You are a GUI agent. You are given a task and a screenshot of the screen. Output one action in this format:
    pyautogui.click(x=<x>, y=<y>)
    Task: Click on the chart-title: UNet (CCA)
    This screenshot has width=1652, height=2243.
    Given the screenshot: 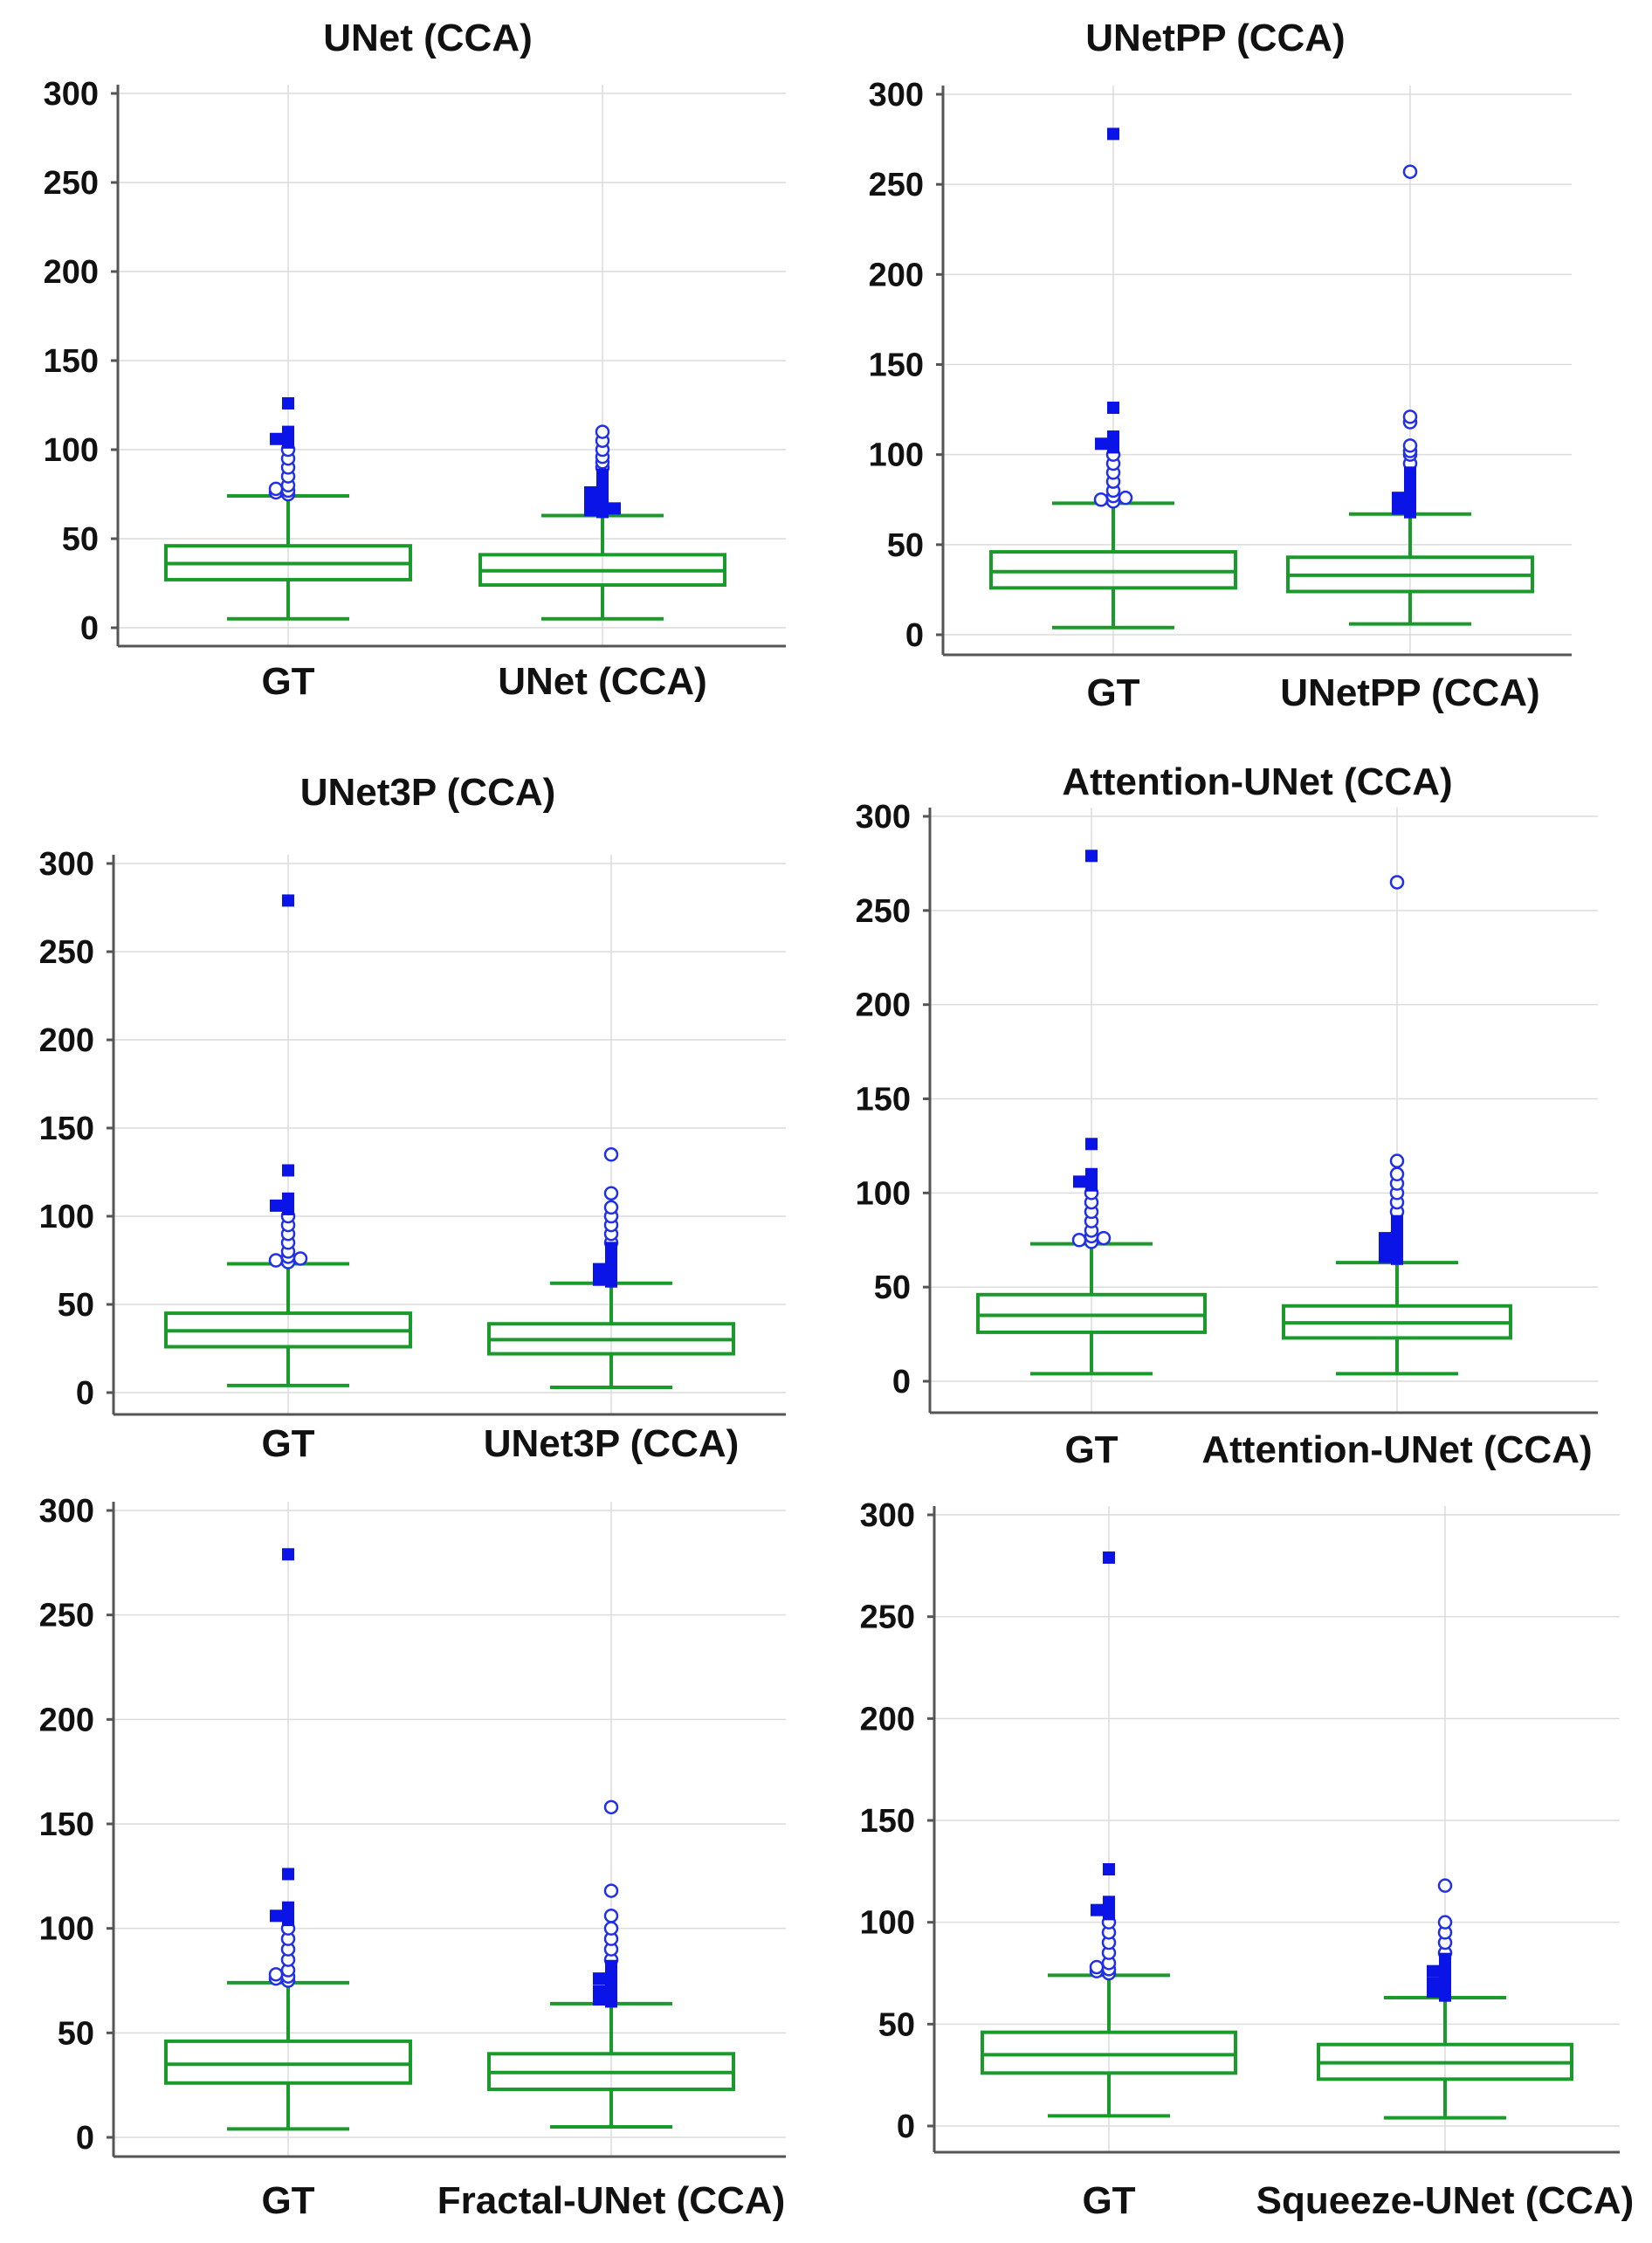 What is the action you would take?
    pyautogui.click(x=428, y=38)
    